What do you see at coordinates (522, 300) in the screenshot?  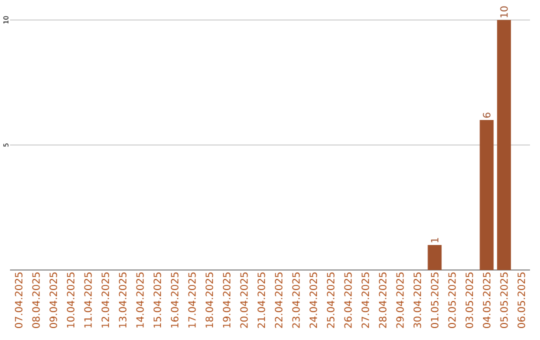 I see `x-tick-label: 06.05.2025` at bounding box center [522, 300].